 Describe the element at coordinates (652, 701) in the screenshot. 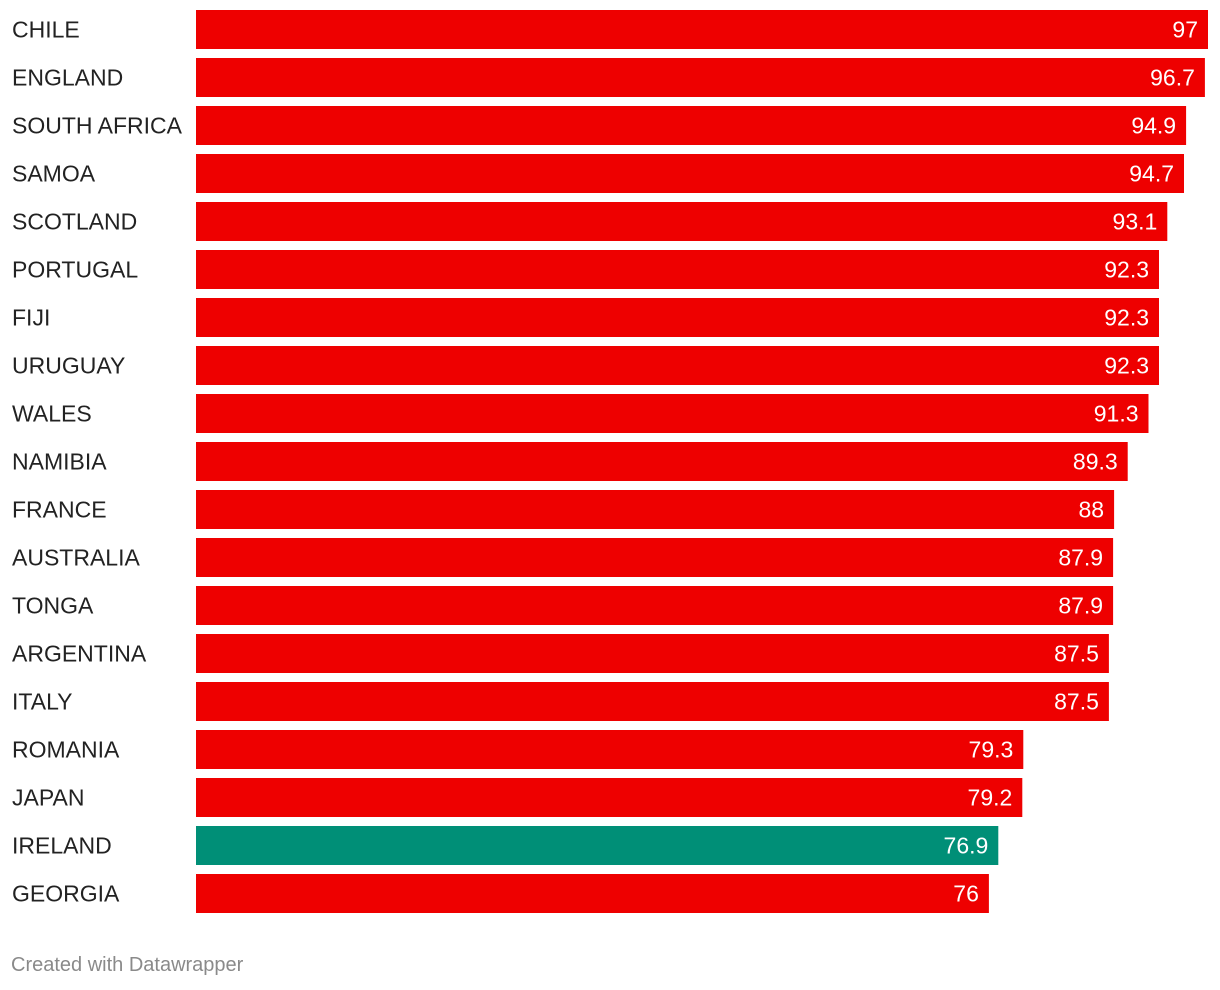

I see `bar-italy` at that location.